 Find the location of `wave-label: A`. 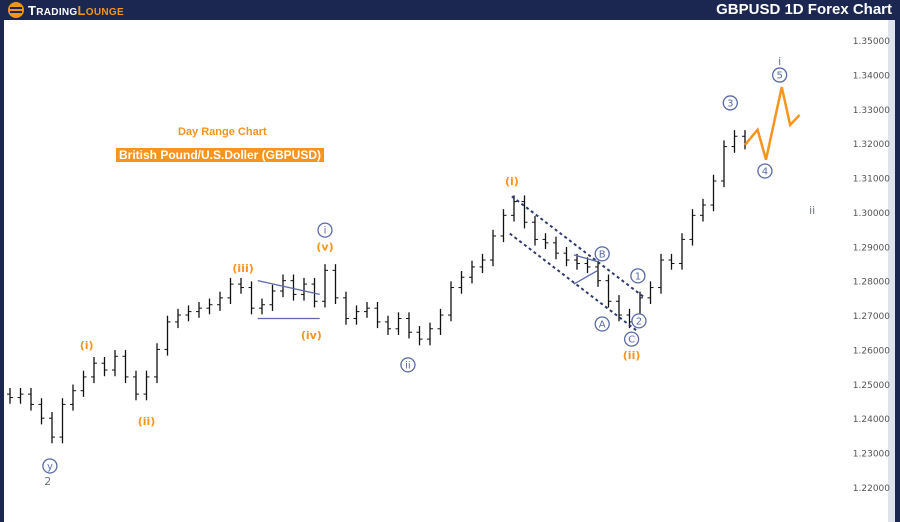

wave-label: A is located at coordinates (602, 324).